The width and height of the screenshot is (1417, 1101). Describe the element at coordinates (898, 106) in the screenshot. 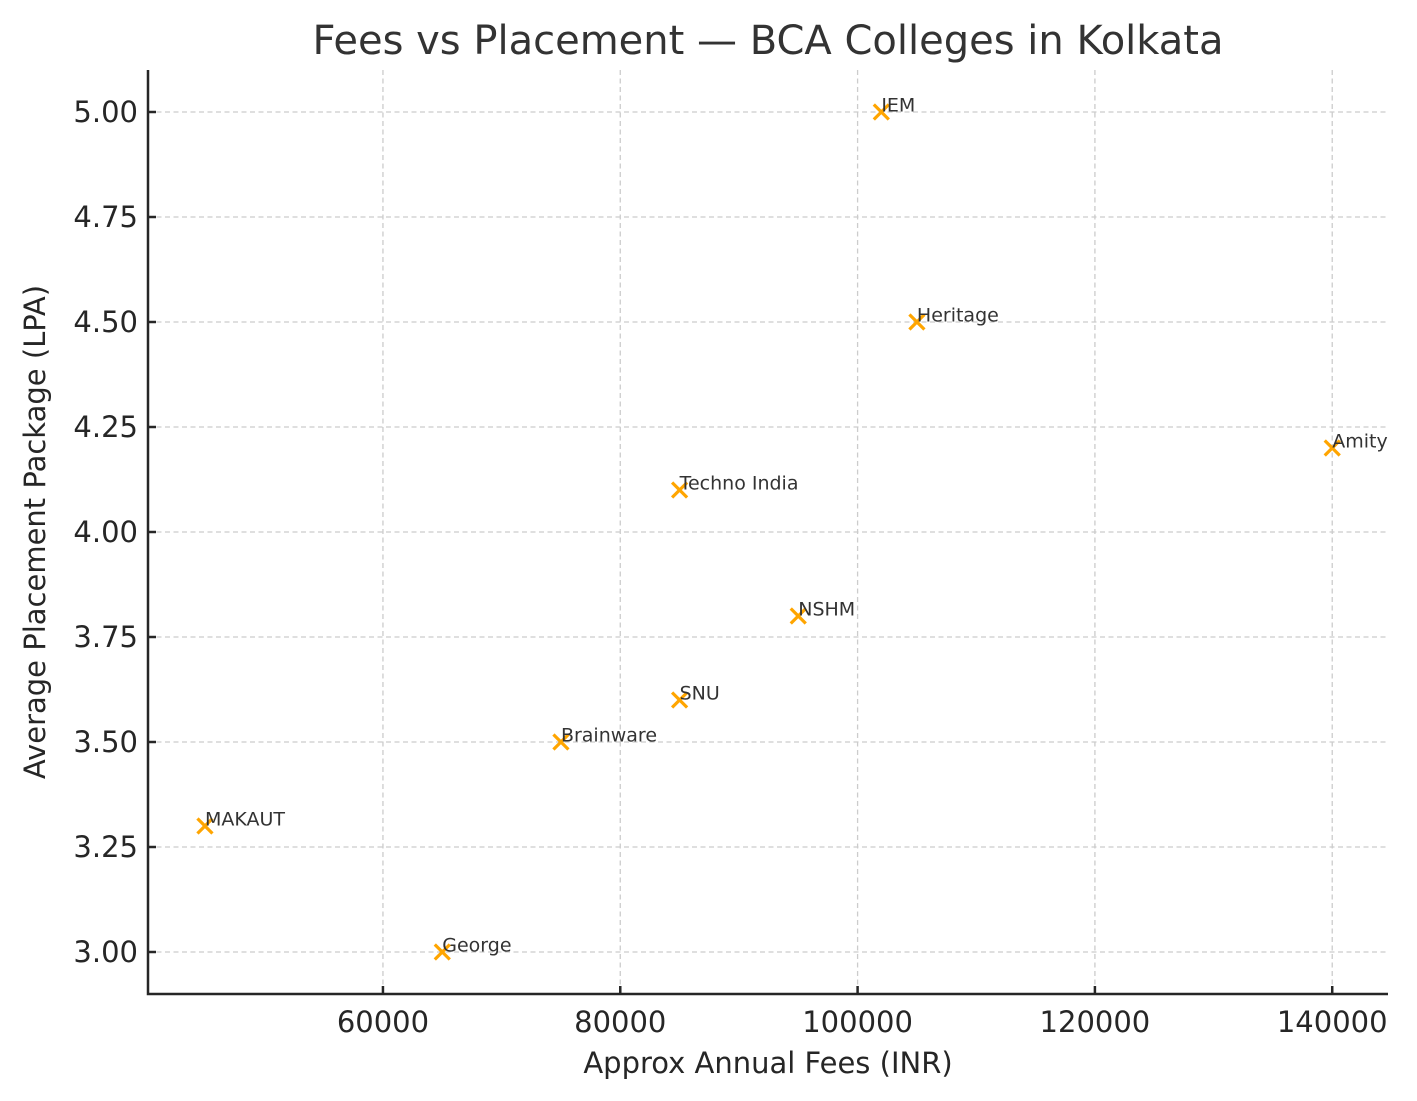

I see `point-label: IEM` at that location.